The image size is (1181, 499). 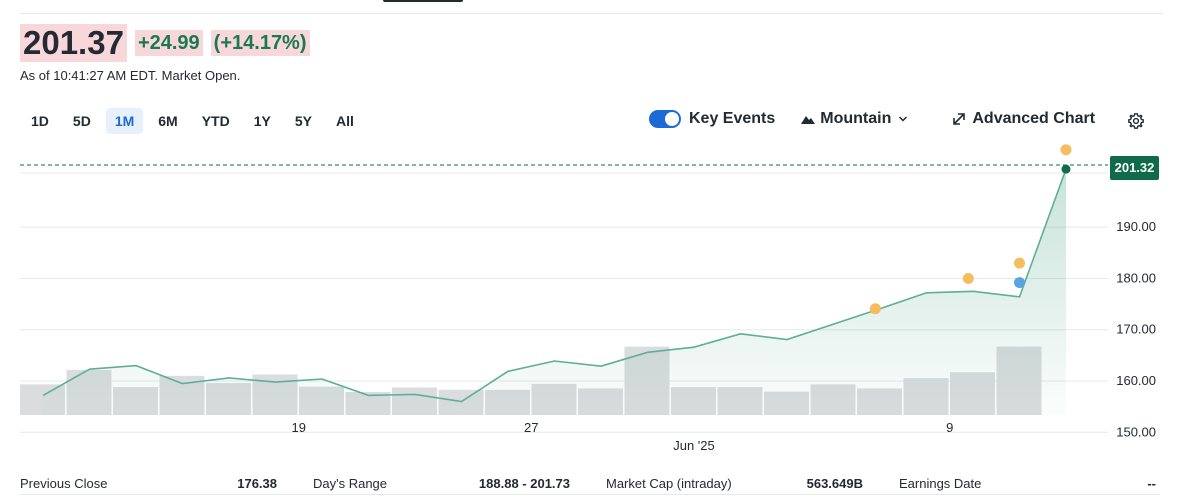 What do you see at coordinates (73, 43) in the screenshot?
I see `current-price: 201.37` at bounding box center [73, 43].